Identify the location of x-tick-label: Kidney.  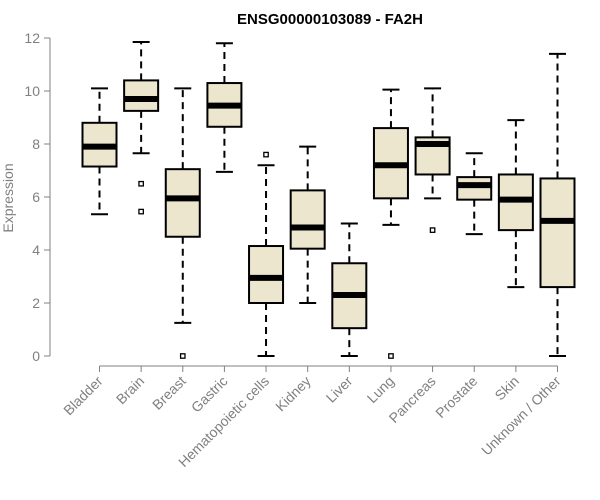
(293, 394).